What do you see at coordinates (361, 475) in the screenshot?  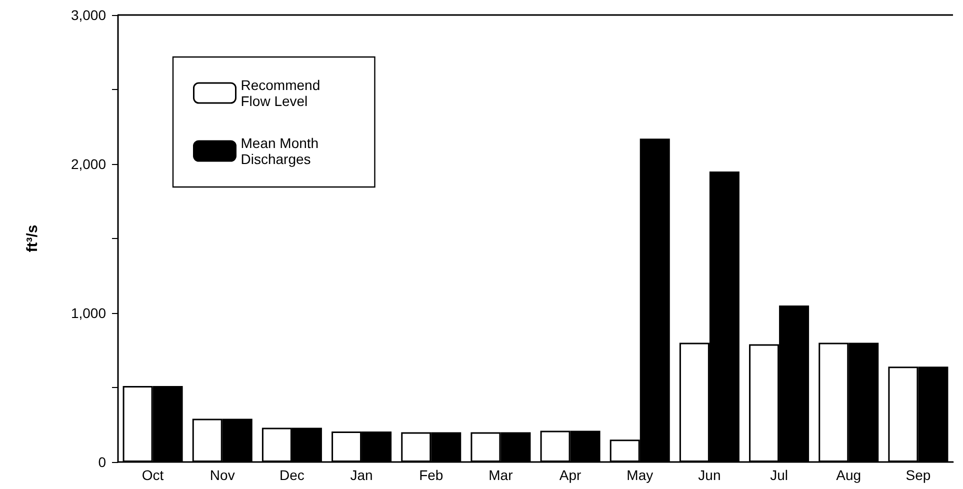 I see `x-tick-label: Jan` at bounding box center [361, 475].